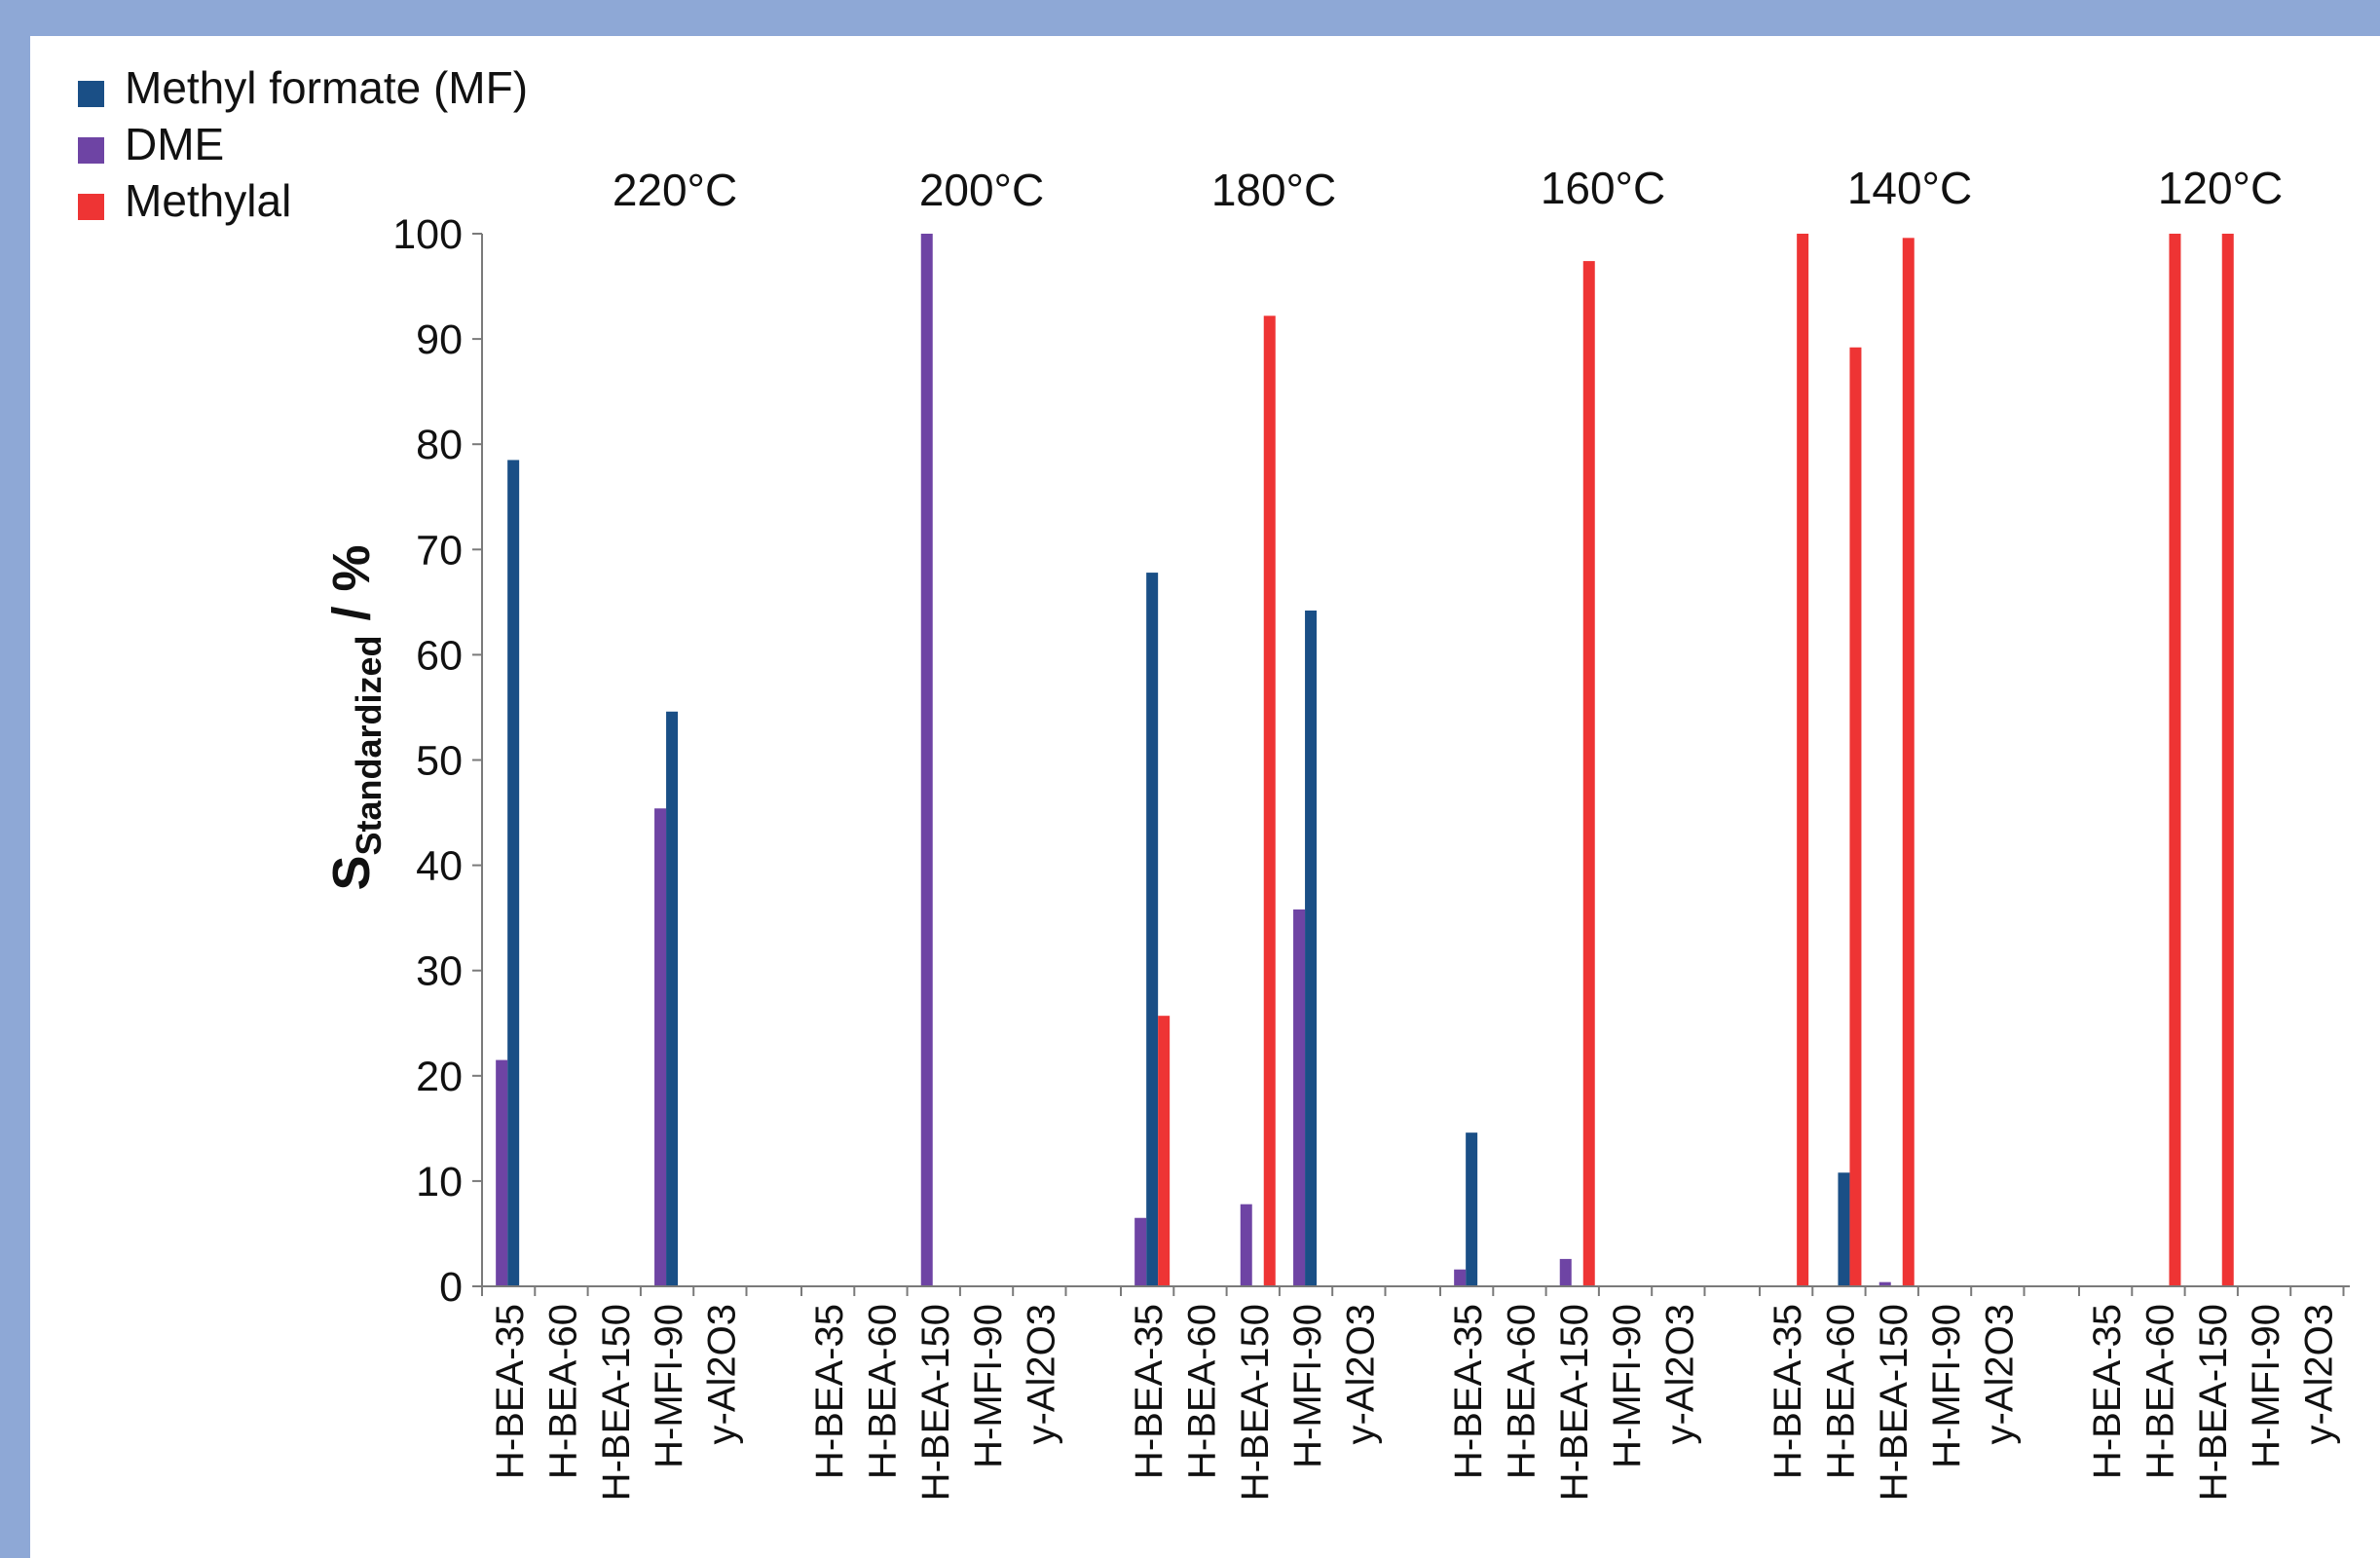  What do you see at coordinates (451, 1287) in the screenshot?
I see `y-tick-label: 0` at bounding box center [451, 1287].